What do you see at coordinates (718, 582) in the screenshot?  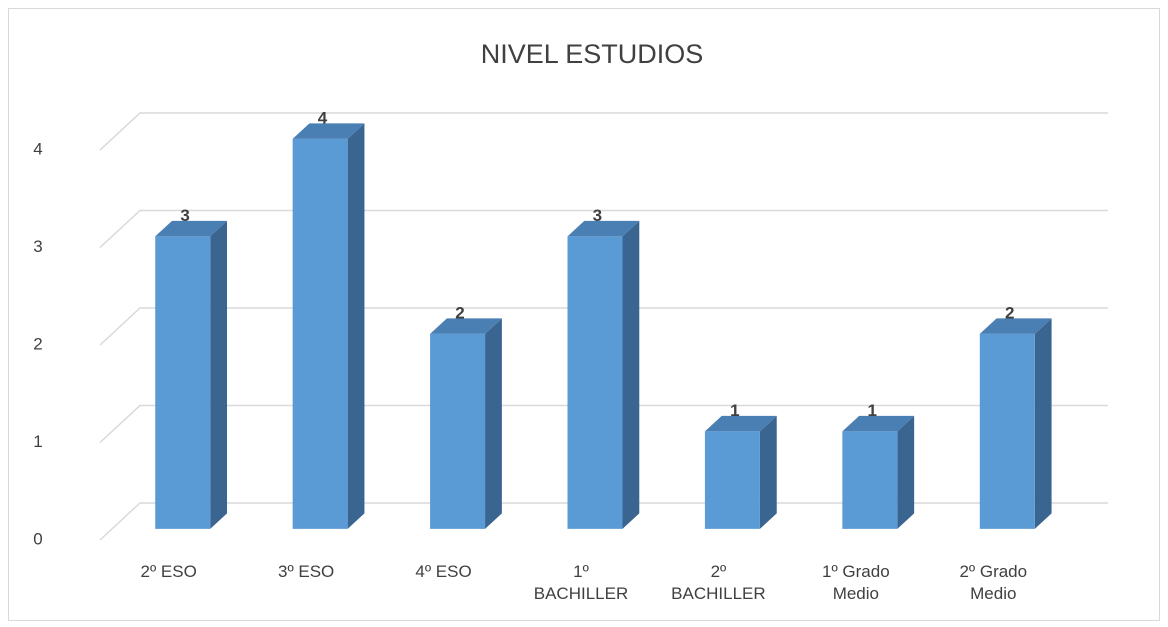 I see `x-tick-label: 2º BACHILLER` at bounding box center [718, 582].